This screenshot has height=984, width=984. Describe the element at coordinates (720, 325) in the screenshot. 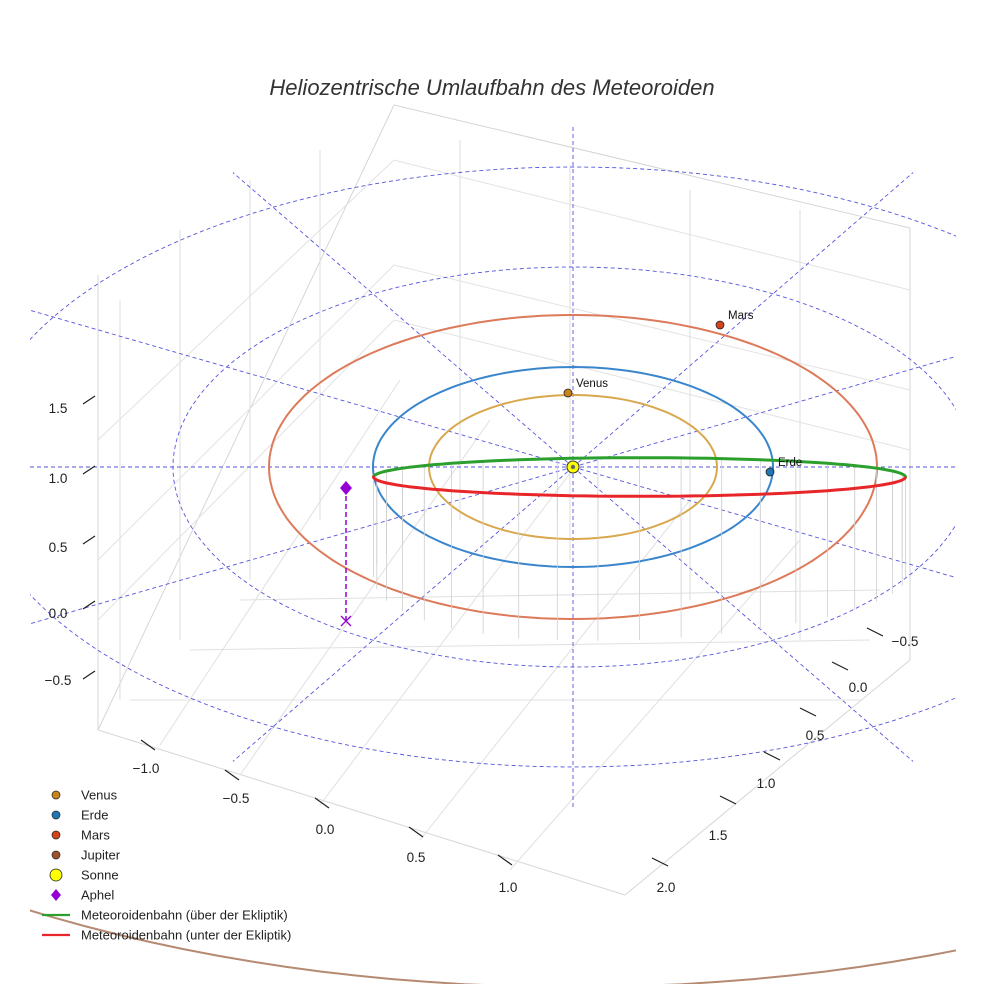

I see `mars-marker` at that location.